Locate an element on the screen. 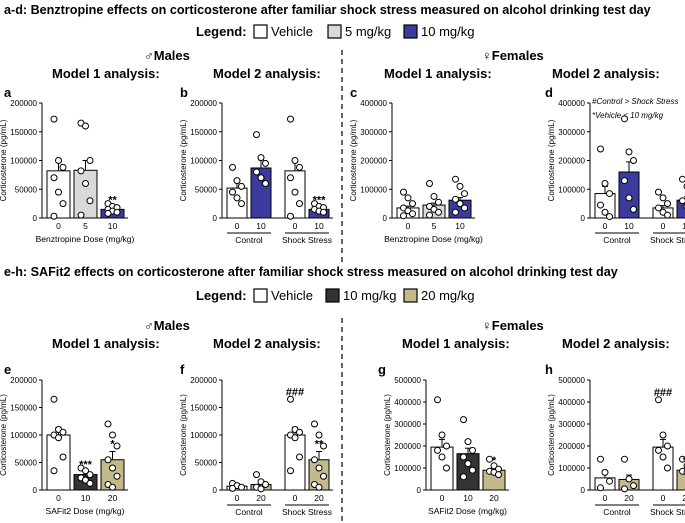 Image resolution: width=685 pixels, height=523 pixels. legend1-label-vehicle: Vehicle is located at coordinates (292, 31).